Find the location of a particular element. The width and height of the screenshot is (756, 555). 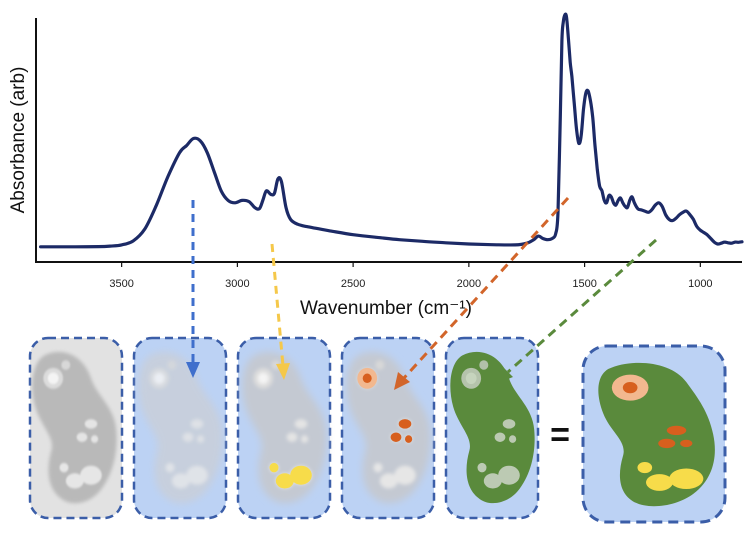

panel-6-composite-result is located at coordinates (654, 434).